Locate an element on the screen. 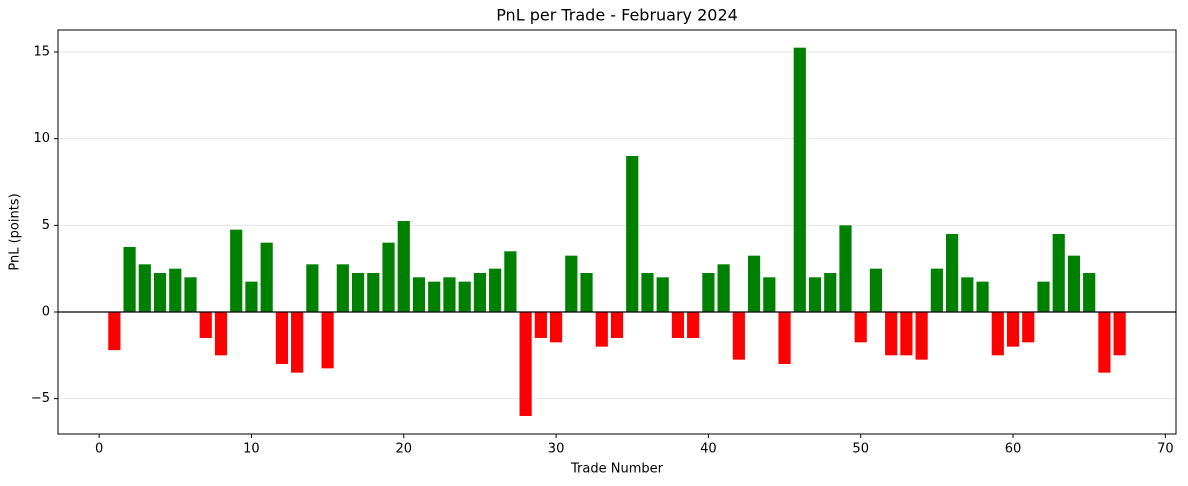  y-tick-label: 5 is located at coordinates (46, 225).